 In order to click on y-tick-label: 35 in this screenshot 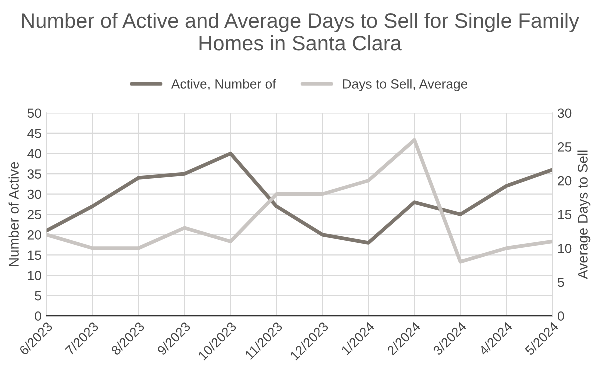, I will do `click(35, 174)`.